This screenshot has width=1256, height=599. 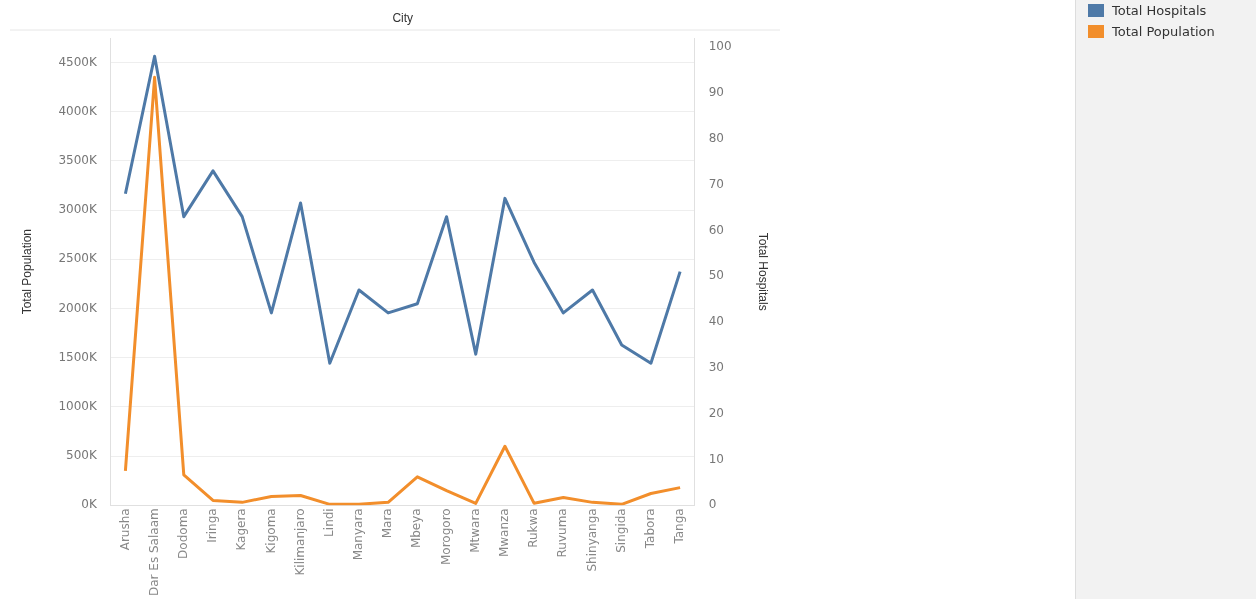 What do you see at coordinates (241, 529) in the screenshot?
I see `x-tick-label: Kagera` at bounding box center [241, 529].